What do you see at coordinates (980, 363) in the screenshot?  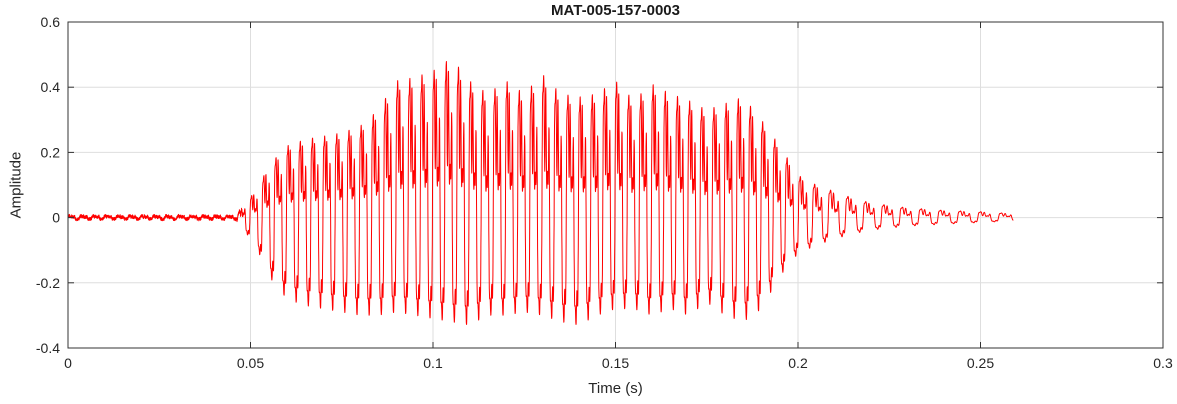 I see `x-tick-label: 0.25` at bounding box center [980, 363].